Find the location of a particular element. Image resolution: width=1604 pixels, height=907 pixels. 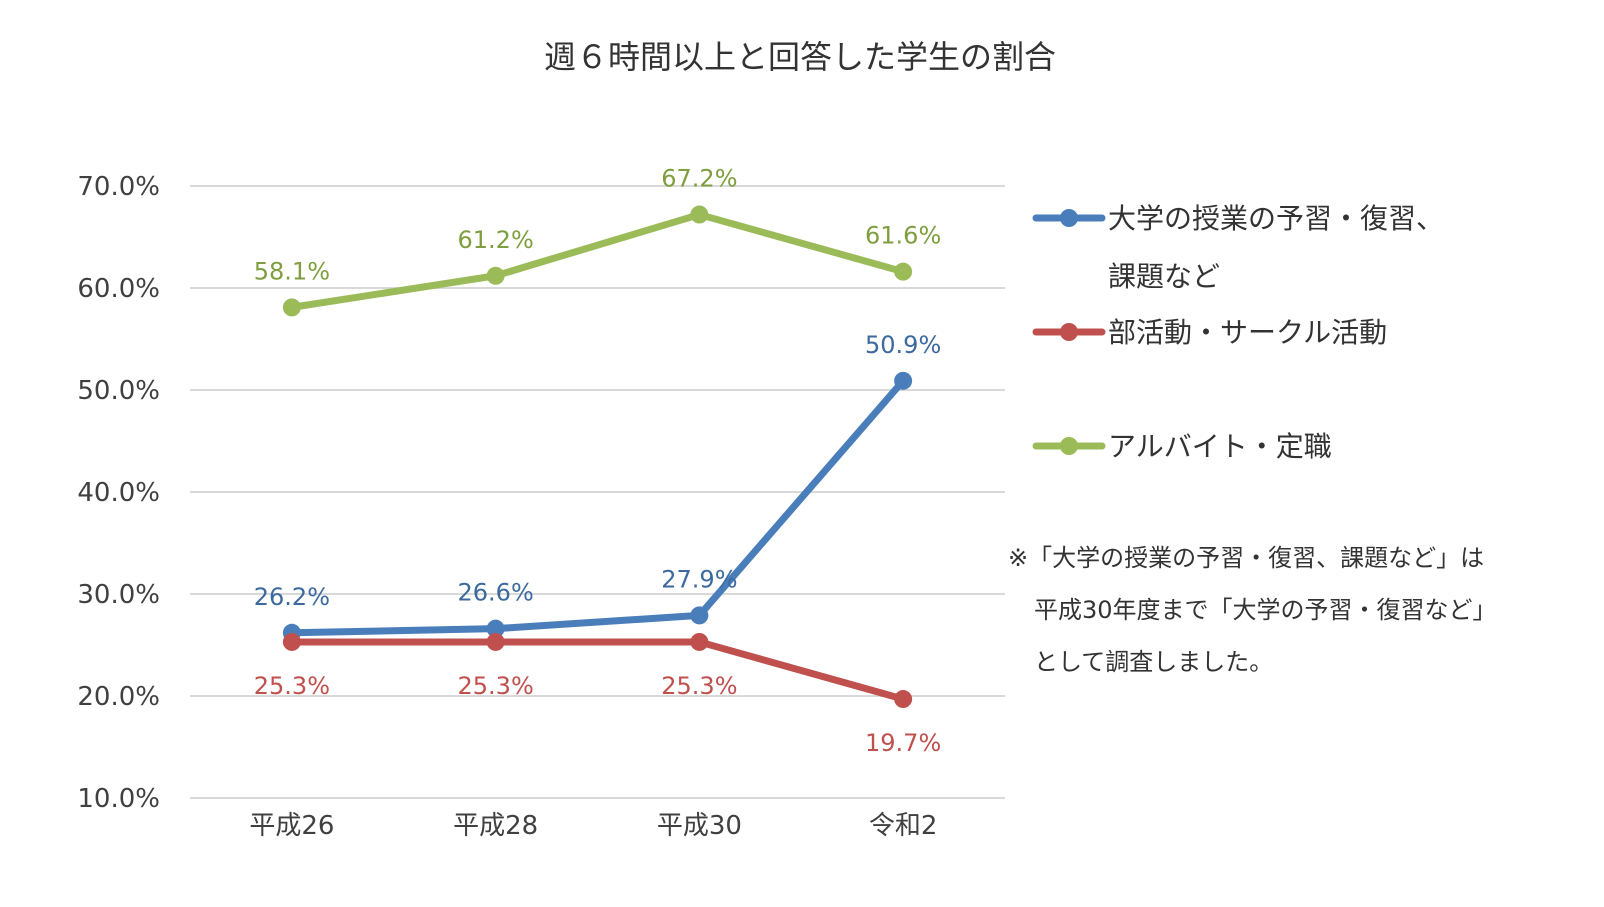

y-tick-label: 30.0% is located at coordinates (118, 595).